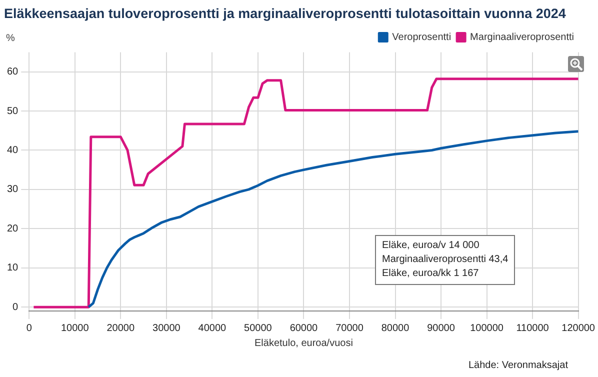 The image size is (598, 377). What do you see at coordinates (13, 268) in the screenshot?
I see `y-tick-label: 10` at bounding box center [13, 268].